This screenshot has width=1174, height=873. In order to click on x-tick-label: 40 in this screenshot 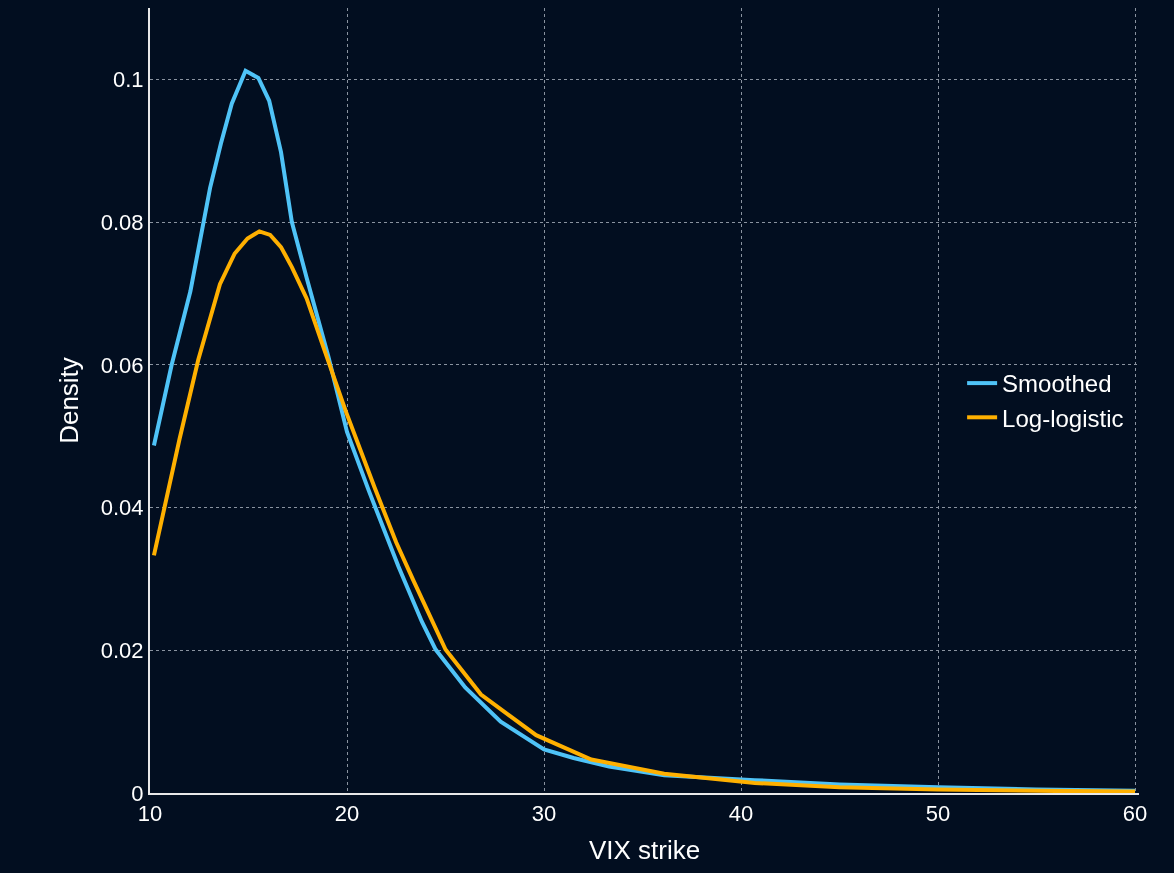, I will do `click(741, 814)`.